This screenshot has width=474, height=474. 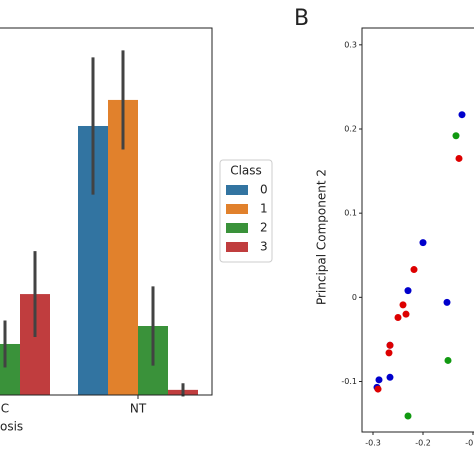 What do you see at coordinates (138, 409) in the screenshot?
I see `x-tick-label: NT` at bounding box center [138, 409].